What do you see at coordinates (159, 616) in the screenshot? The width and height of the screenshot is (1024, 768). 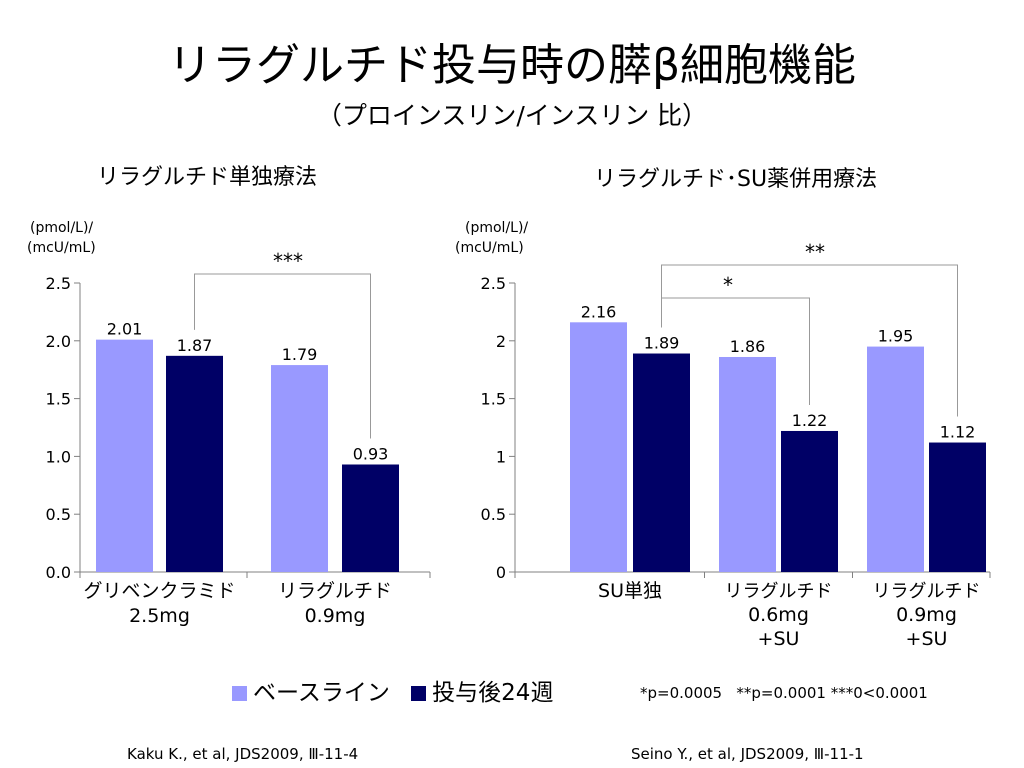 I see `chart-1-category-label: 2.5mg` at bounding box center [159, 616].